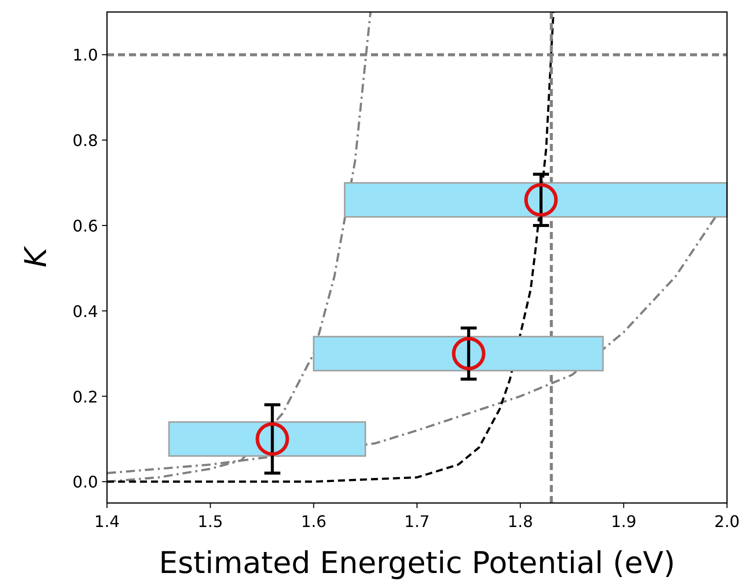  Describe the element at coordinates (85, 55) in the screenshot. I see `y-tick-label: 1.0` at that location.